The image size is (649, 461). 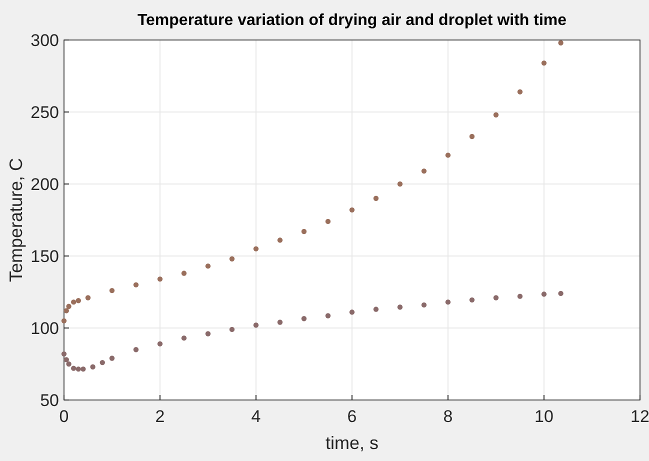 What do you see at coordinates (44, 184) in the screenshot?
I see `y-tick-label: 200` at bounding box center [44, 184].